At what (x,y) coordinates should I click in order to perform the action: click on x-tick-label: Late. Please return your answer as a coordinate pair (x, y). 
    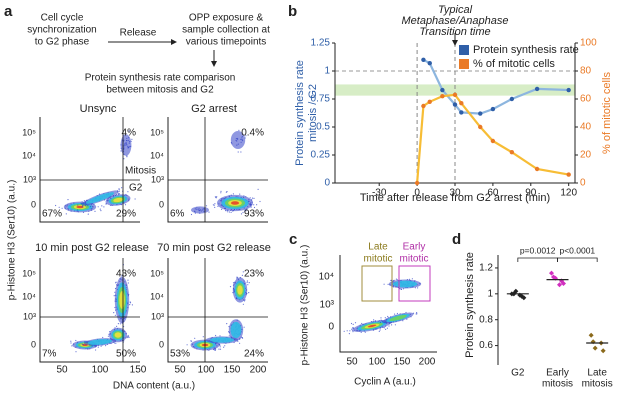
    Looking at the image, I should click on (597, 373).